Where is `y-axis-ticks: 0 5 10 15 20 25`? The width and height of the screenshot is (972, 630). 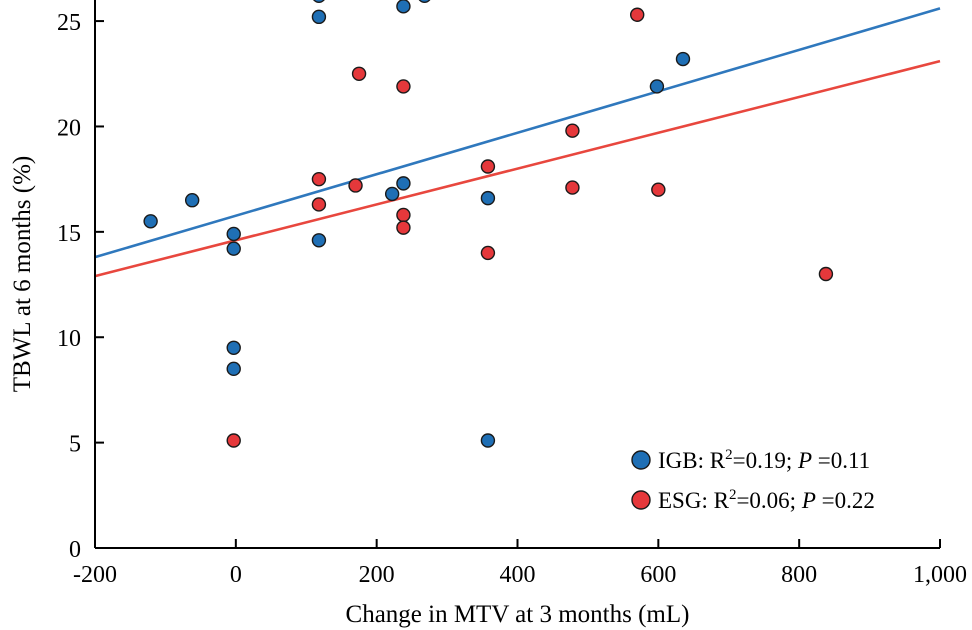 y-axis-ticks: 0 5 10 15 20 25 is located at coordinates (80, 286).